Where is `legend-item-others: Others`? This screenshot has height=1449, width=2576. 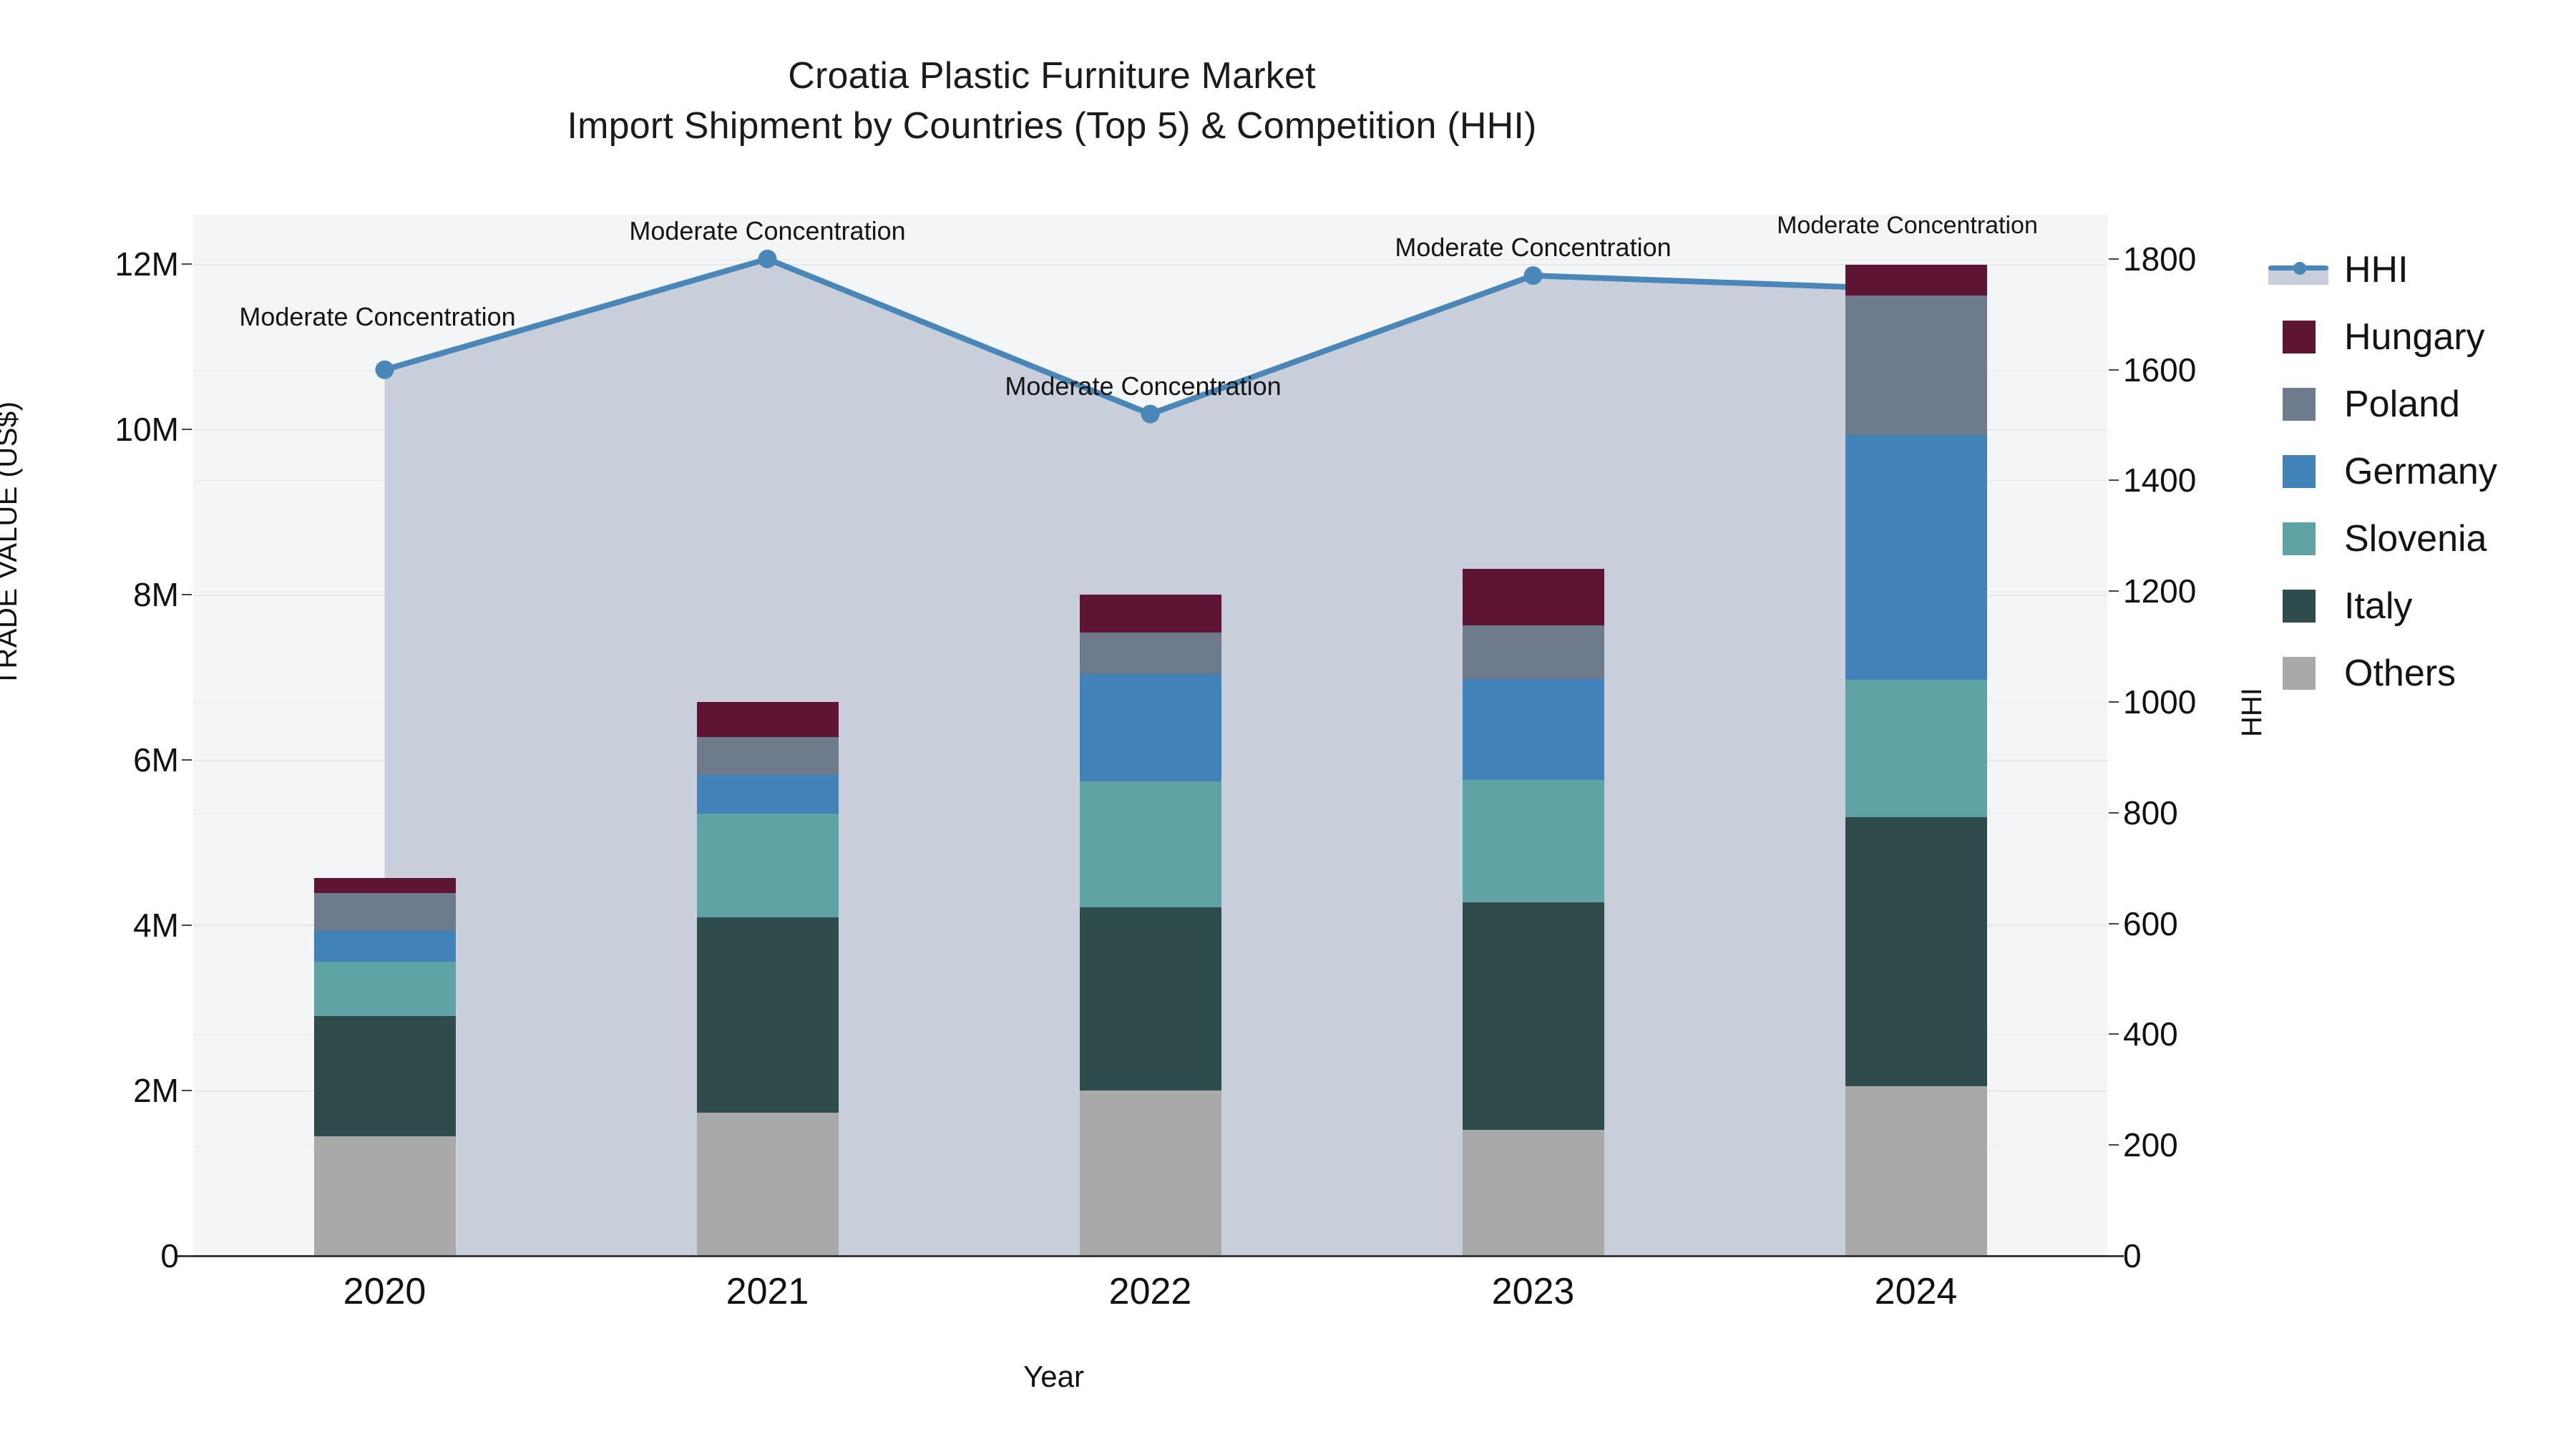
legend-item-others: Others is located at coordinates (2418, 673).